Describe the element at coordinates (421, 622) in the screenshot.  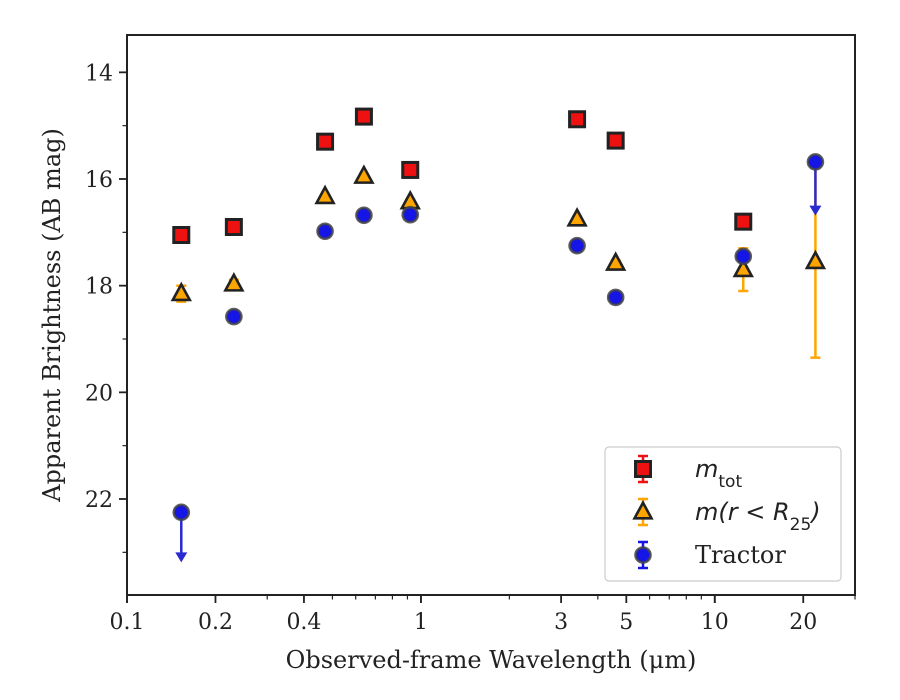
I see `x-tick-label: 1` at that location.